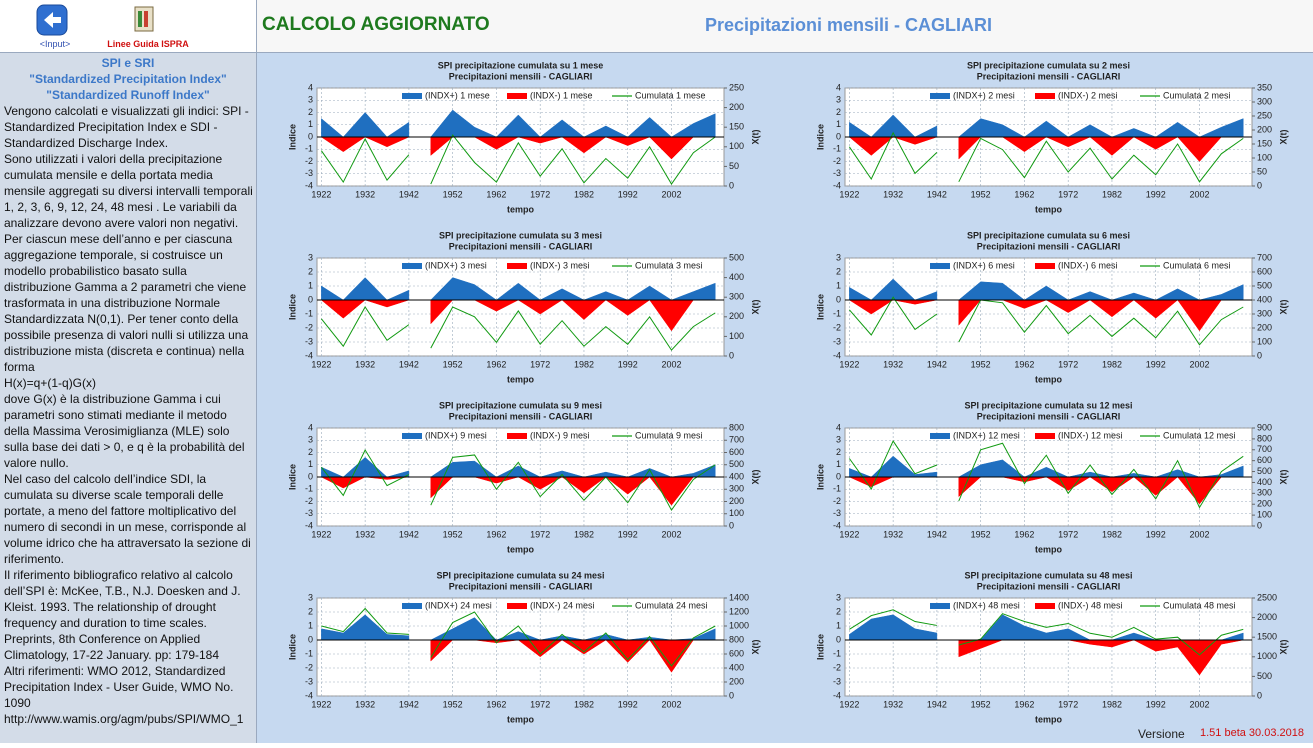 This screenshot has height=748, width=1313. I want to click on x-tick-label: 1952, so click(453, 704).